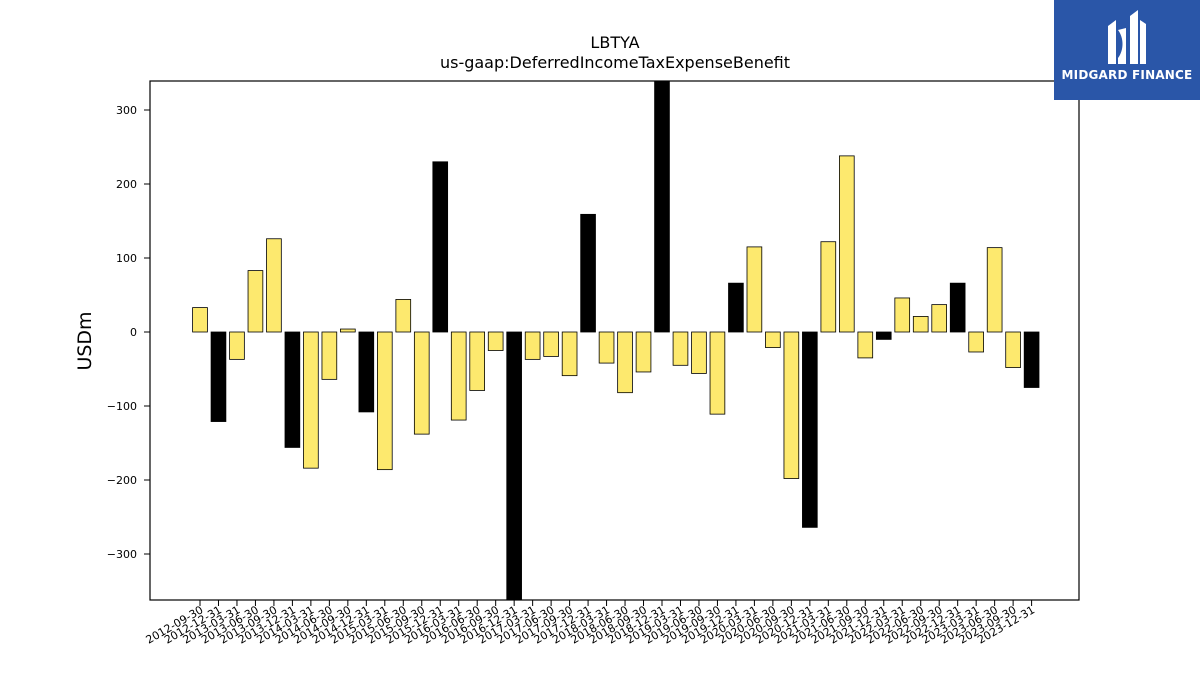  Describe the element at coordinates (133, 332) in the screenshot. I see `y-tick-label-0: 0` at that location.